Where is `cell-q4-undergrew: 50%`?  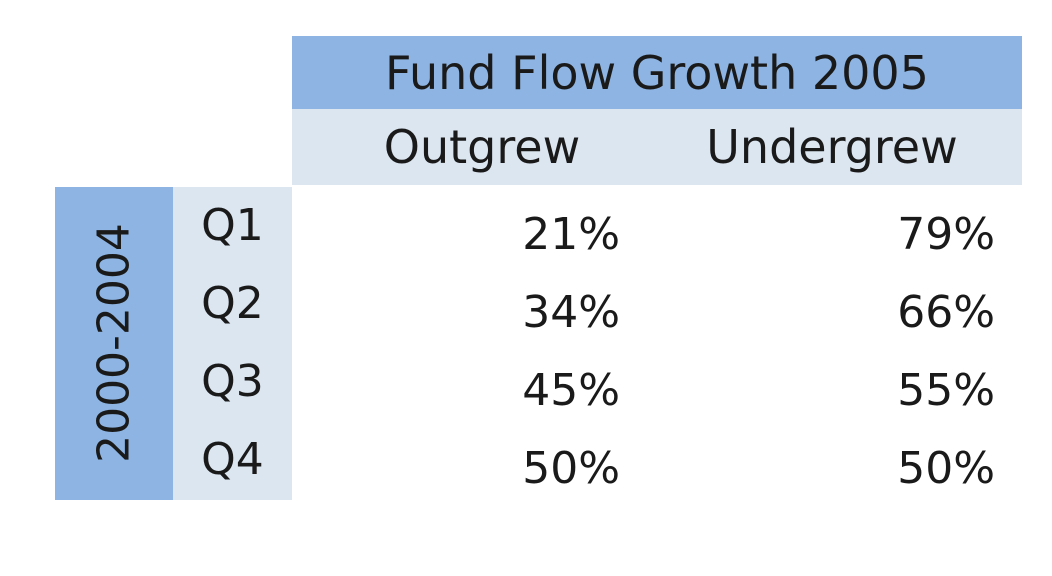
cell-q4-undergrew: 50% is located at coordinates (946, 468).